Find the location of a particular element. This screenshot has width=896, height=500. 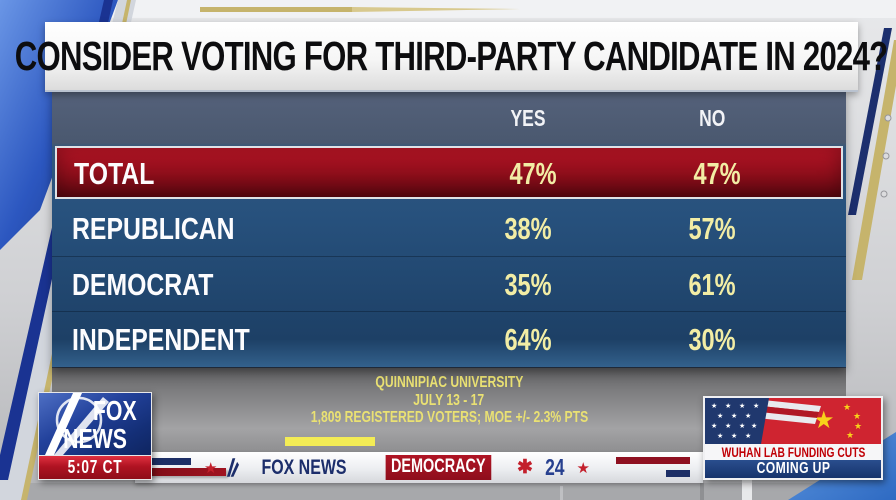

logo-text-news: NEWS is located at coordinates (95, 438).